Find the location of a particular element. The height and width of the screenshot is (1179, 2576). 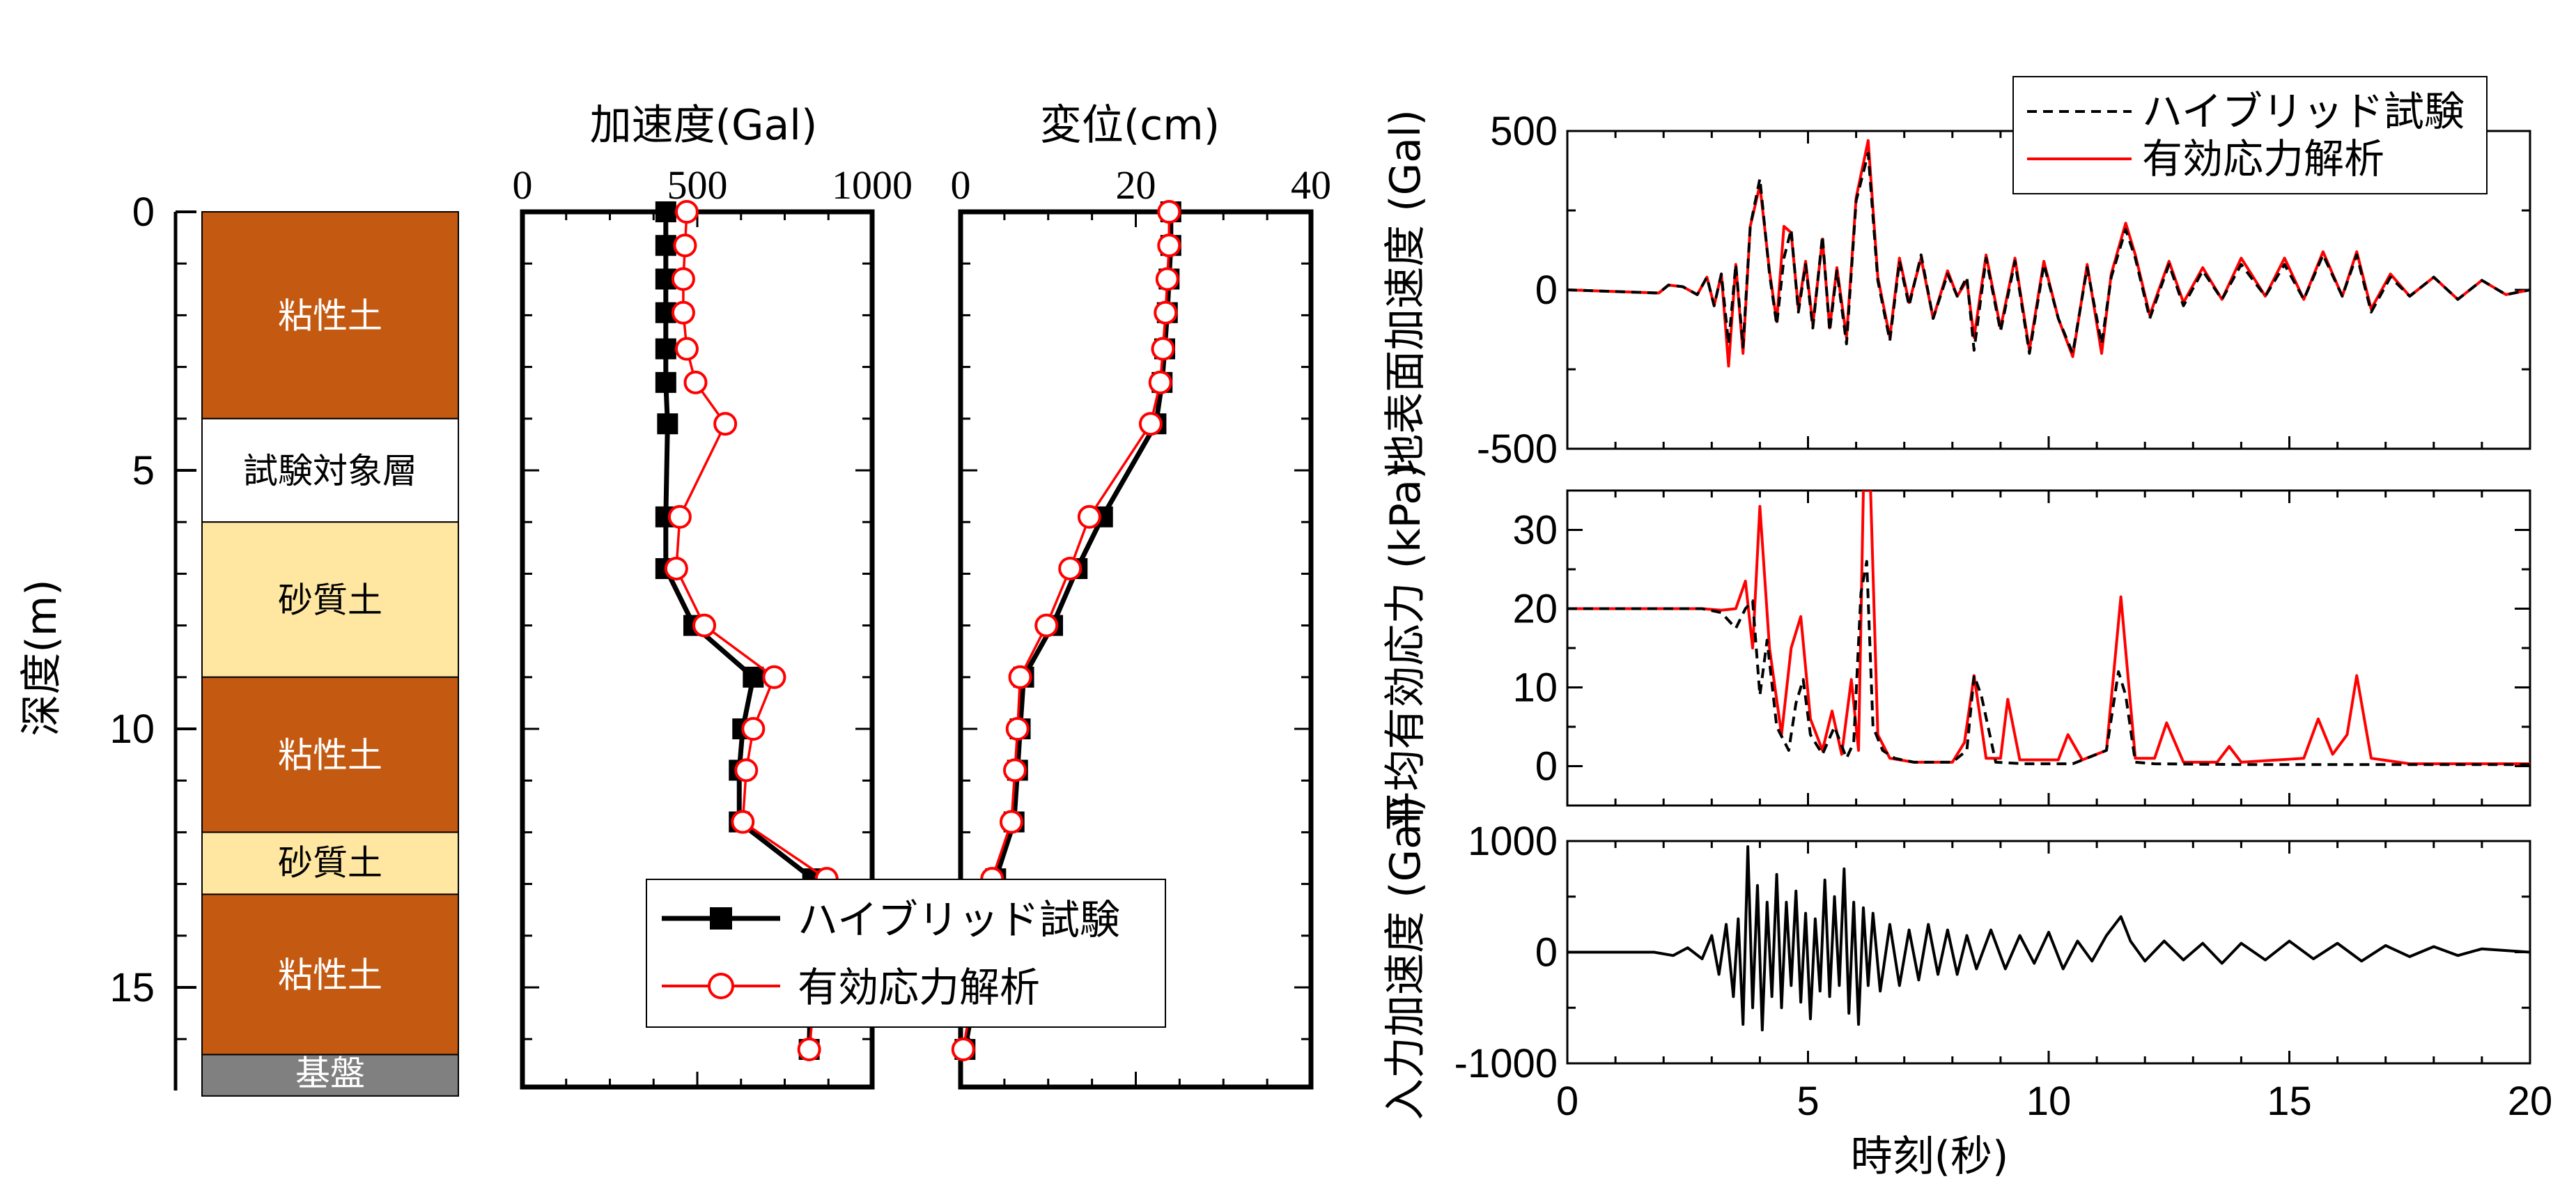

timehist-legend-box is located at coordinates (2250, 135).